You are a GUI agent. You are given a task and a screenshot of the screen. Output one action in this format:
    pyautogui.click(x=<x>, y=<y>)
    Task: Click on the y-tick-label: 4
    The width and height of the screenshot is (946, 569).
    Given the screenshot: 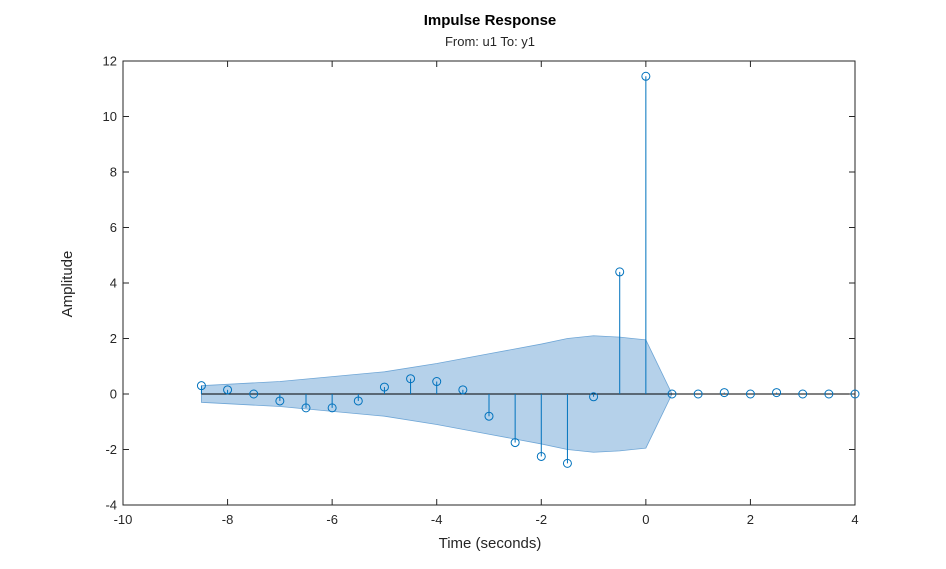 What is the action you would take?
    pyautogui.click(x=113, y=283)
    